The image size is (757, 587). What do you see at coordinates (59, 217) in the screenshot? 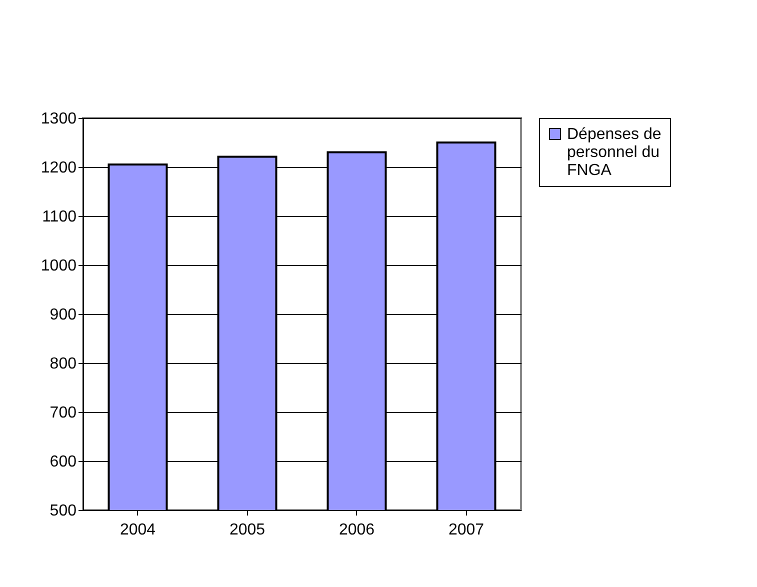
I see `y-tick-label: 1100` at bounding box center [59, 217].